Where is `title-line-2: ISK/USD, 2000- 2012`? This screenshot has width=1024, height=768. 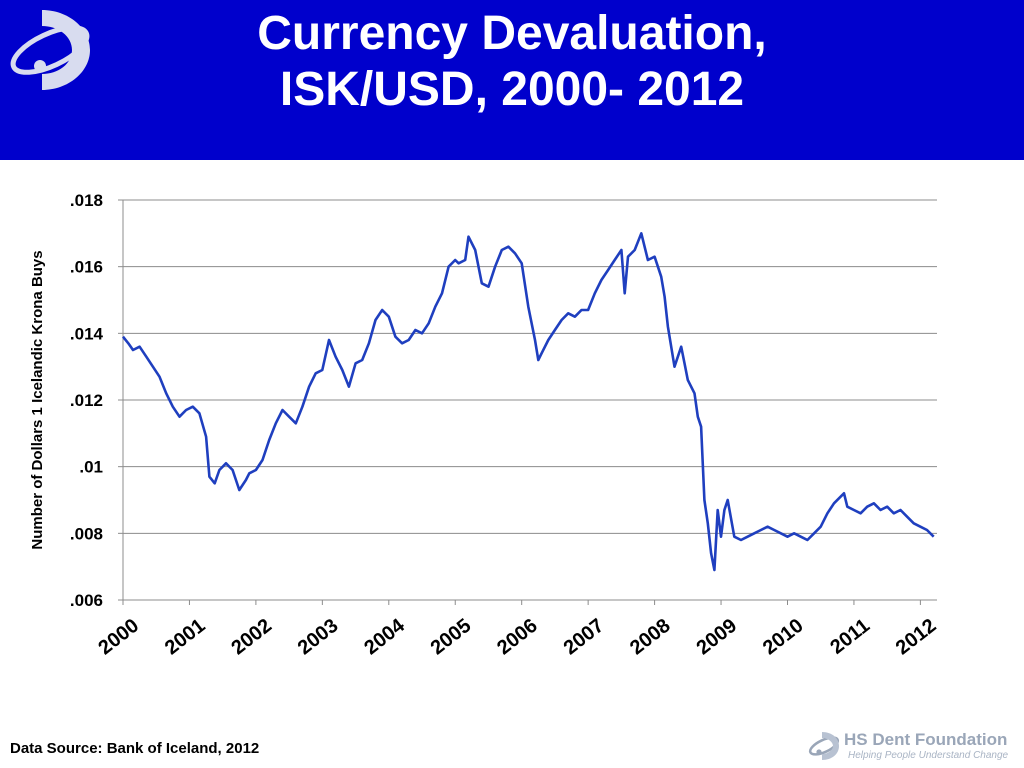 title-line-2: ISK/USD, 2000- 2012 is located at coordinates (512, 89).